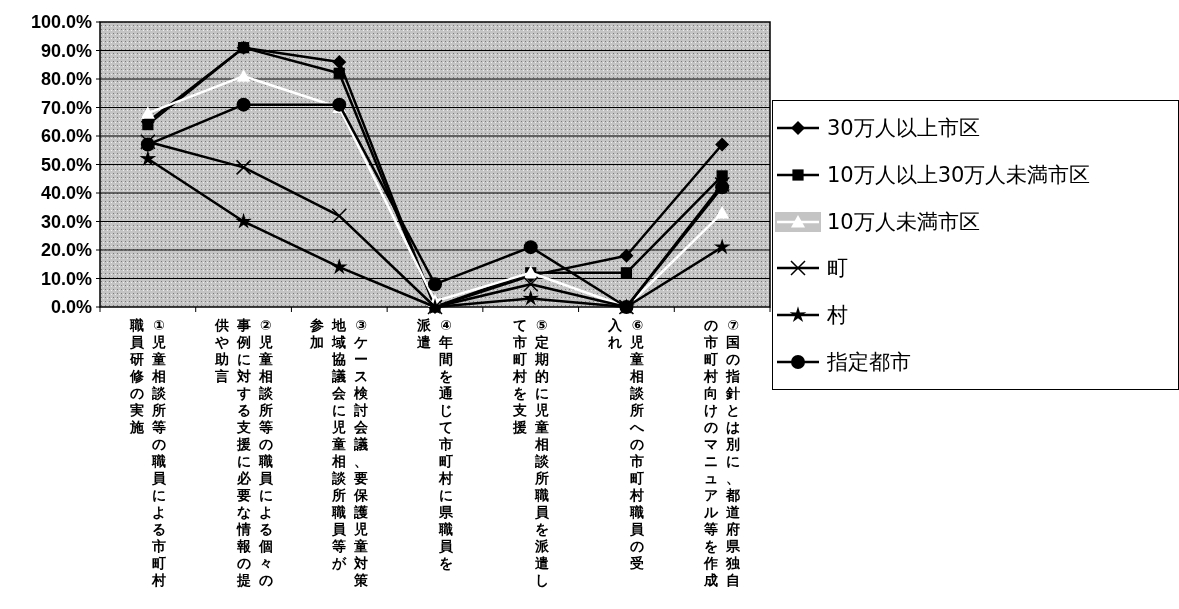 The height and width of the screenshot is (609, 1179). Describe the element at coordinates (903, 222) in the screenshot. I see `legend-label: 10万人未満市区` at that location.